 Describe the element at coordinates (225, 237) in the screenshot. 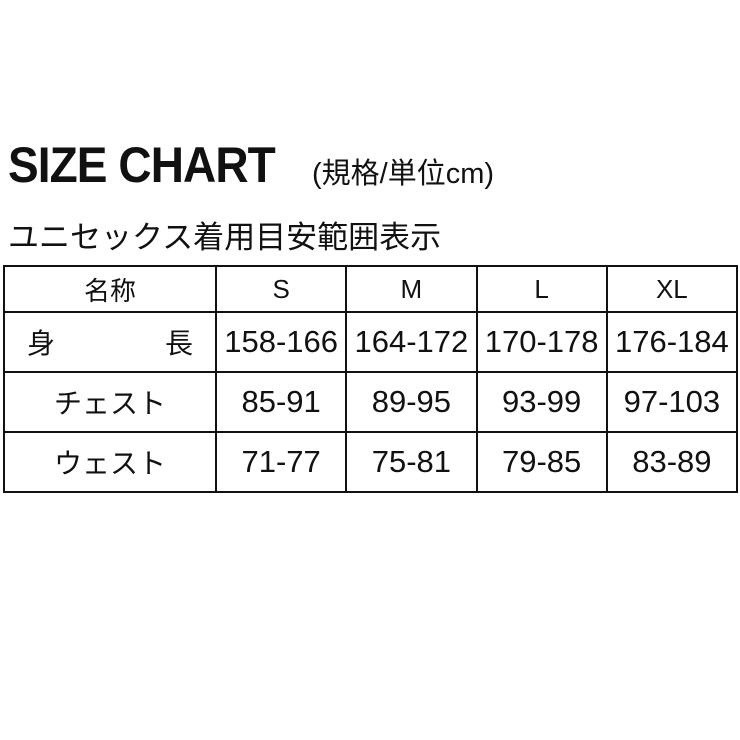

I see `subtitle: ユニセックス着用目安範囲表示` at that location.